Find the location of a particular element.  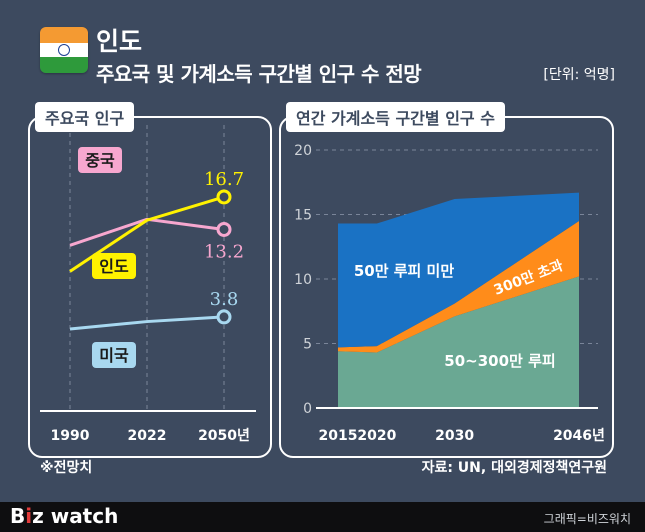

series-label-under-50: 50만 루피 미만 is located at coordinates (404, 271).